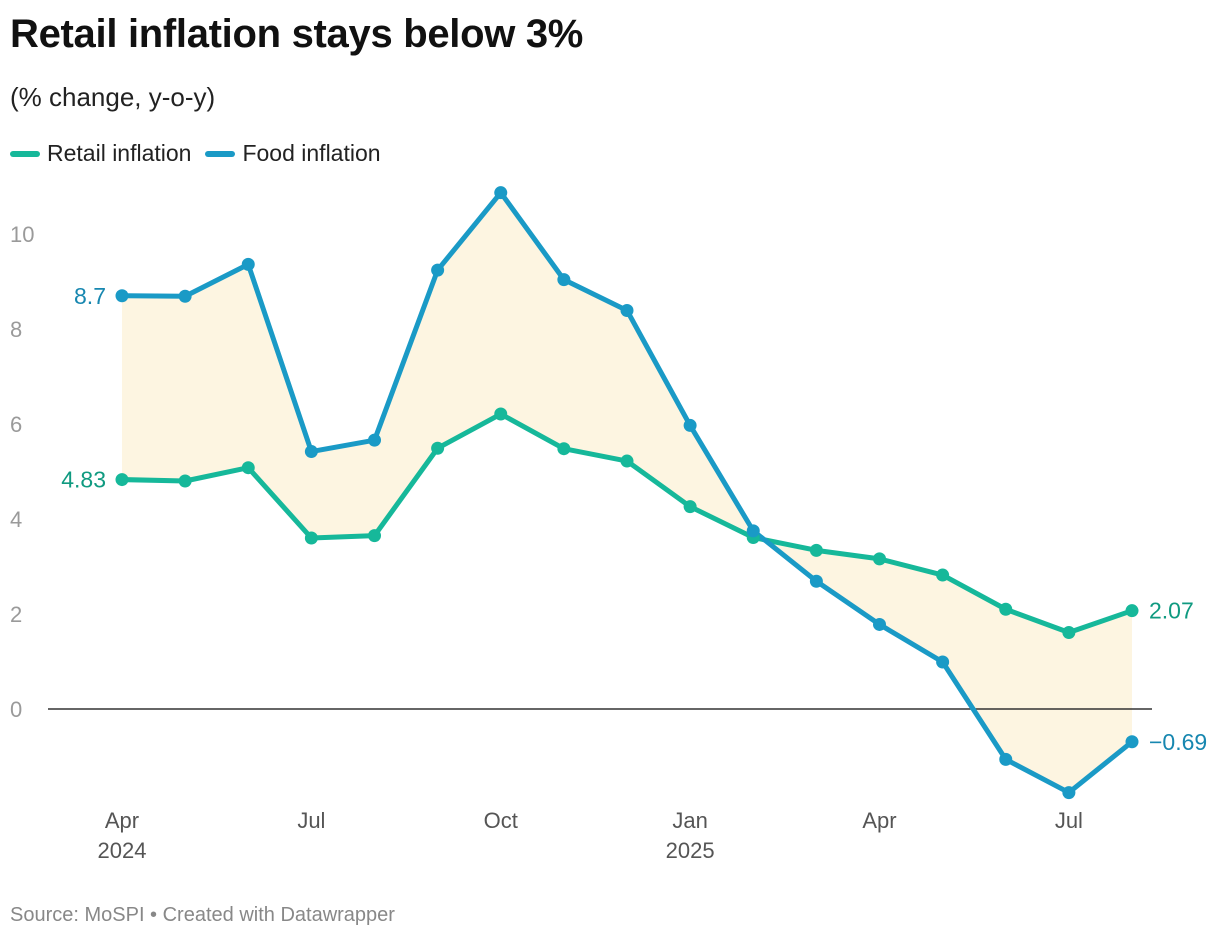  What do you see at coordinates (122, 820) in the screenshot?
I see `x-tick-label-2024-04: Apr` at bounding box center [122, 820].